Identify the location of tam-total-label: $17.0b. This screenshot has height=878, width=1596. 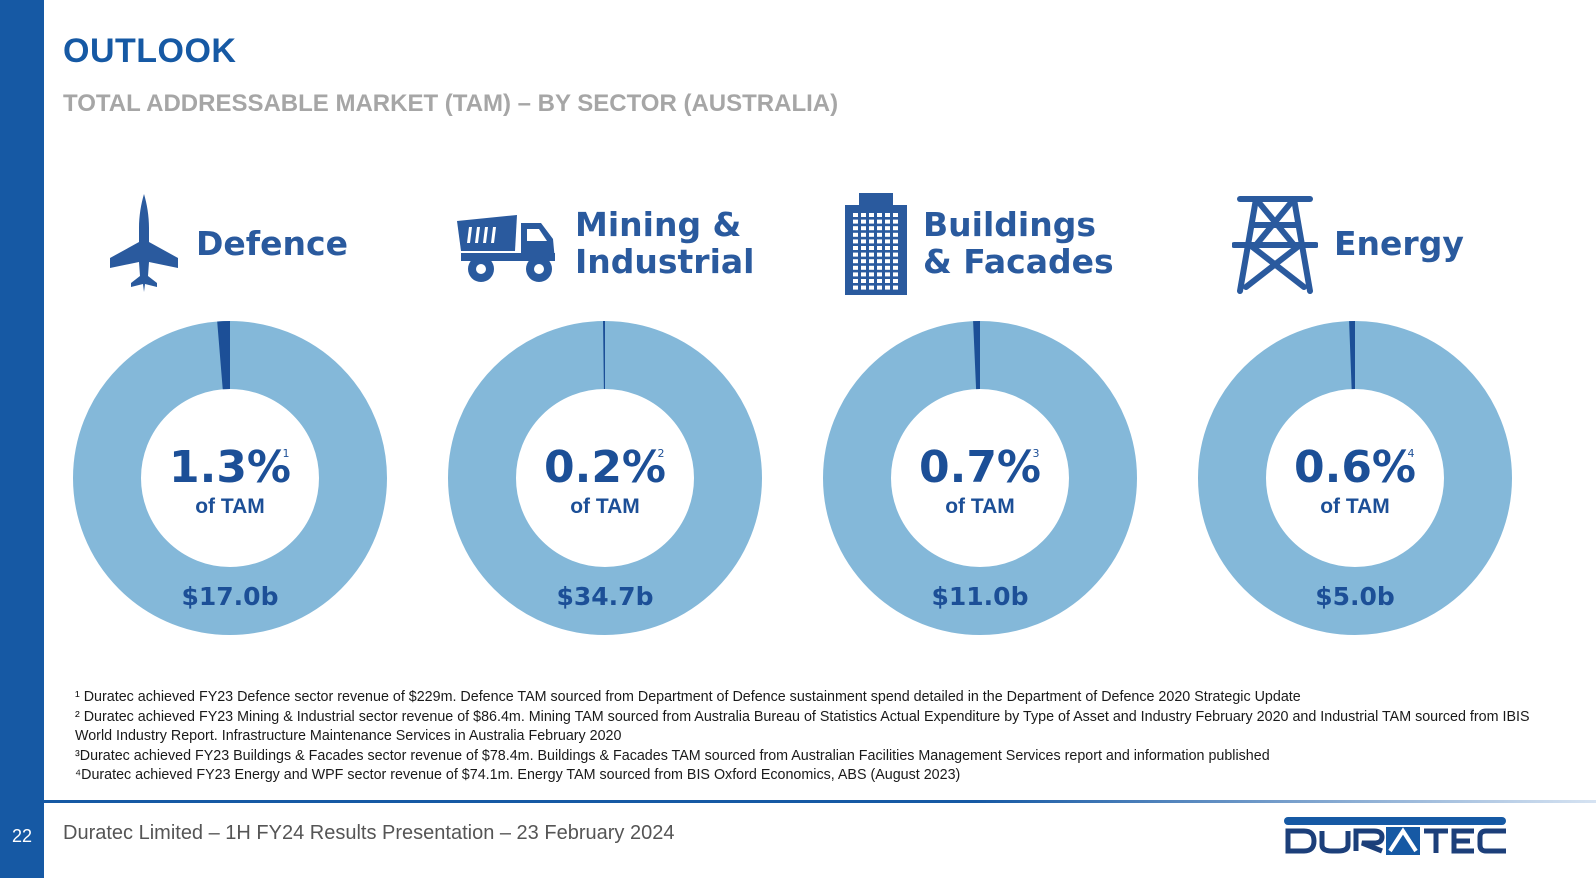
(230, 596).